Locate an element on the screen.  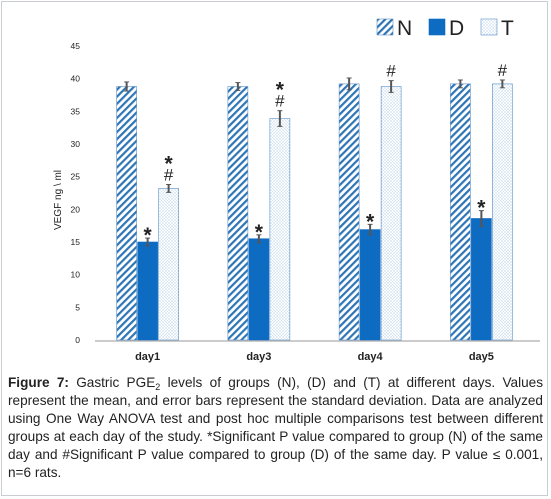
bar-N-day3 is located at coordinates (238, 213).